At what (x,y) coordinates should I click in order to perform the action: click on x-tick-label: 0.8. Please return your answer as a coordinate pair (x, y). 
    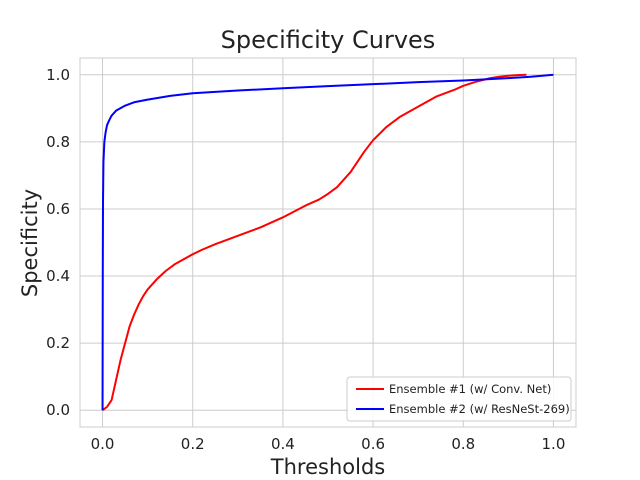
    Looking at the image, I should click on (463, 444).